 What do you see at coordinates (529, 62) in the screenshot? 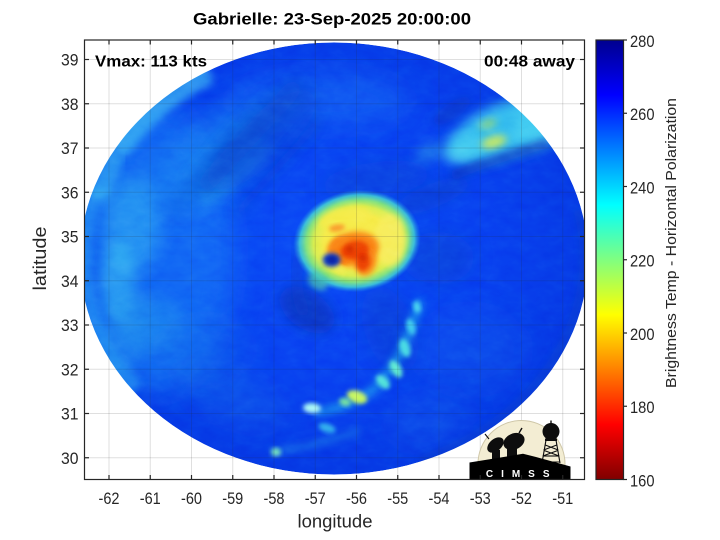
I see `svg-text: 00:48 away` at bounding box center [529, 62].